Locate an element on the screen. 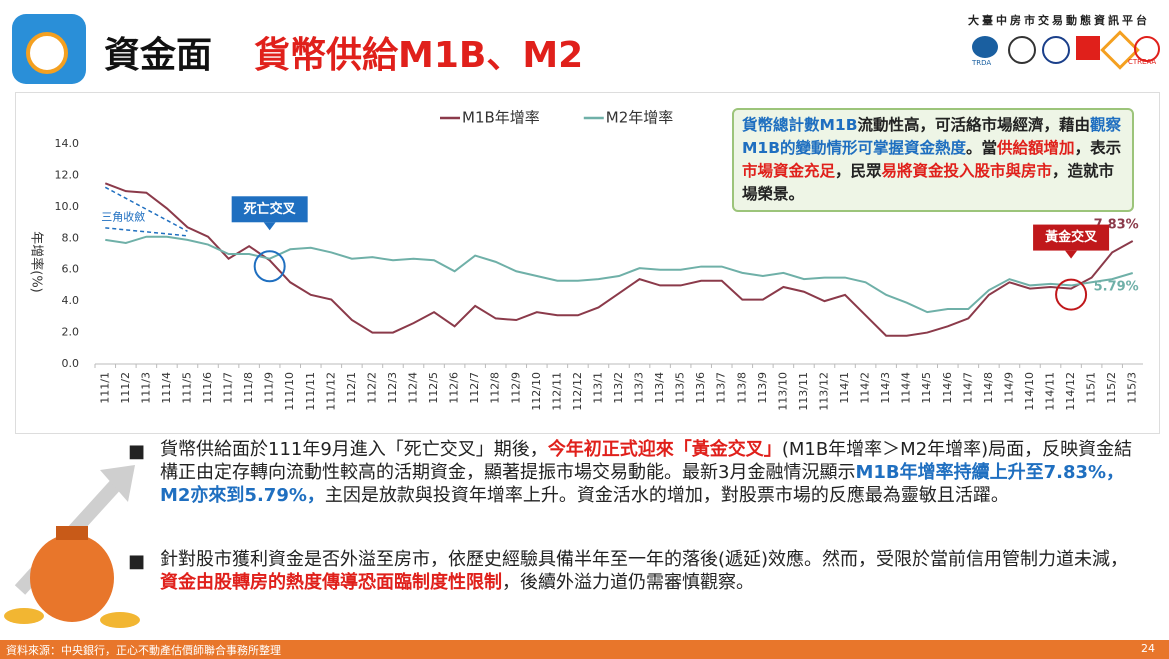 Image resolution: width=1169 pixels, height=659 pixels. annotation: 黃金交叉 is located at coordinates (1071, 237).